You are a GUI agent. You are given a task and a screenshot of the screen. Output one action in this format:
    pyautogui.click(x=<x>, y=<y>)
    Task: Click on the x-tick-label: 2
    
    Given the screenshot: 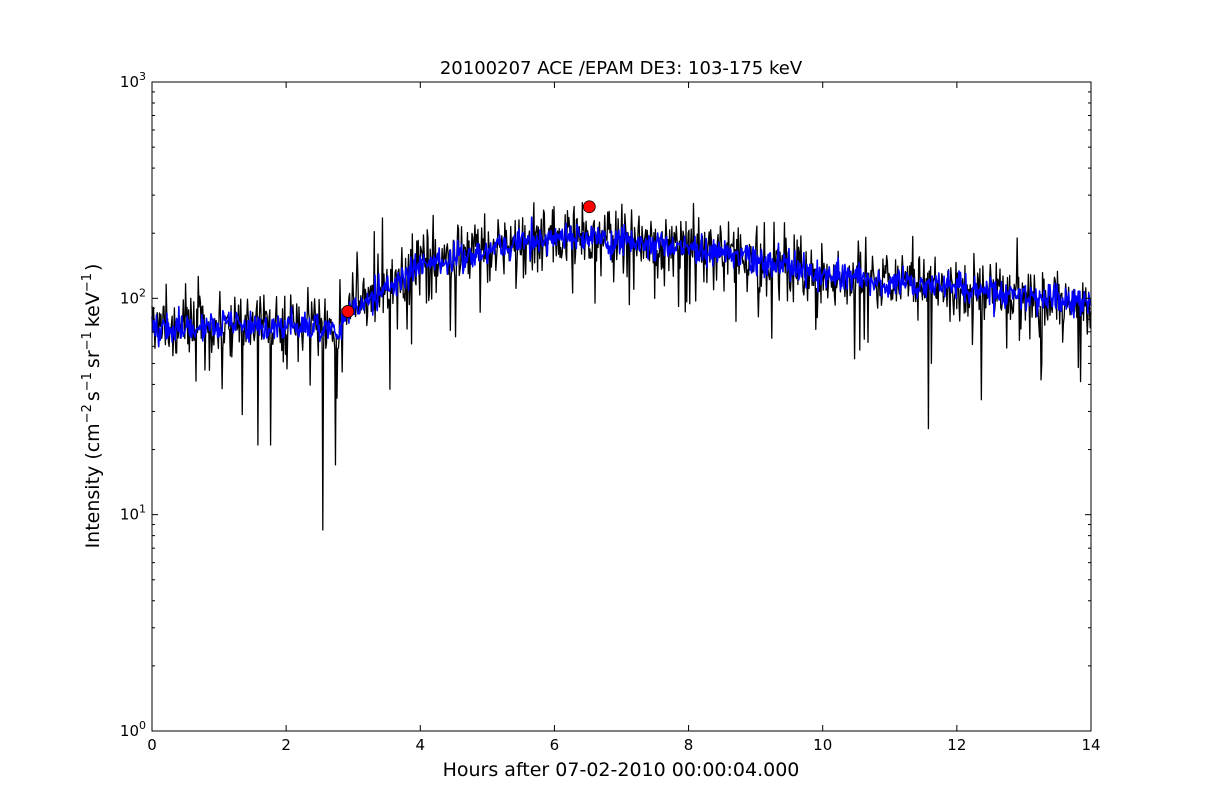 What is the action you would take?
    pyautogui.click(x=286, y=745)
    